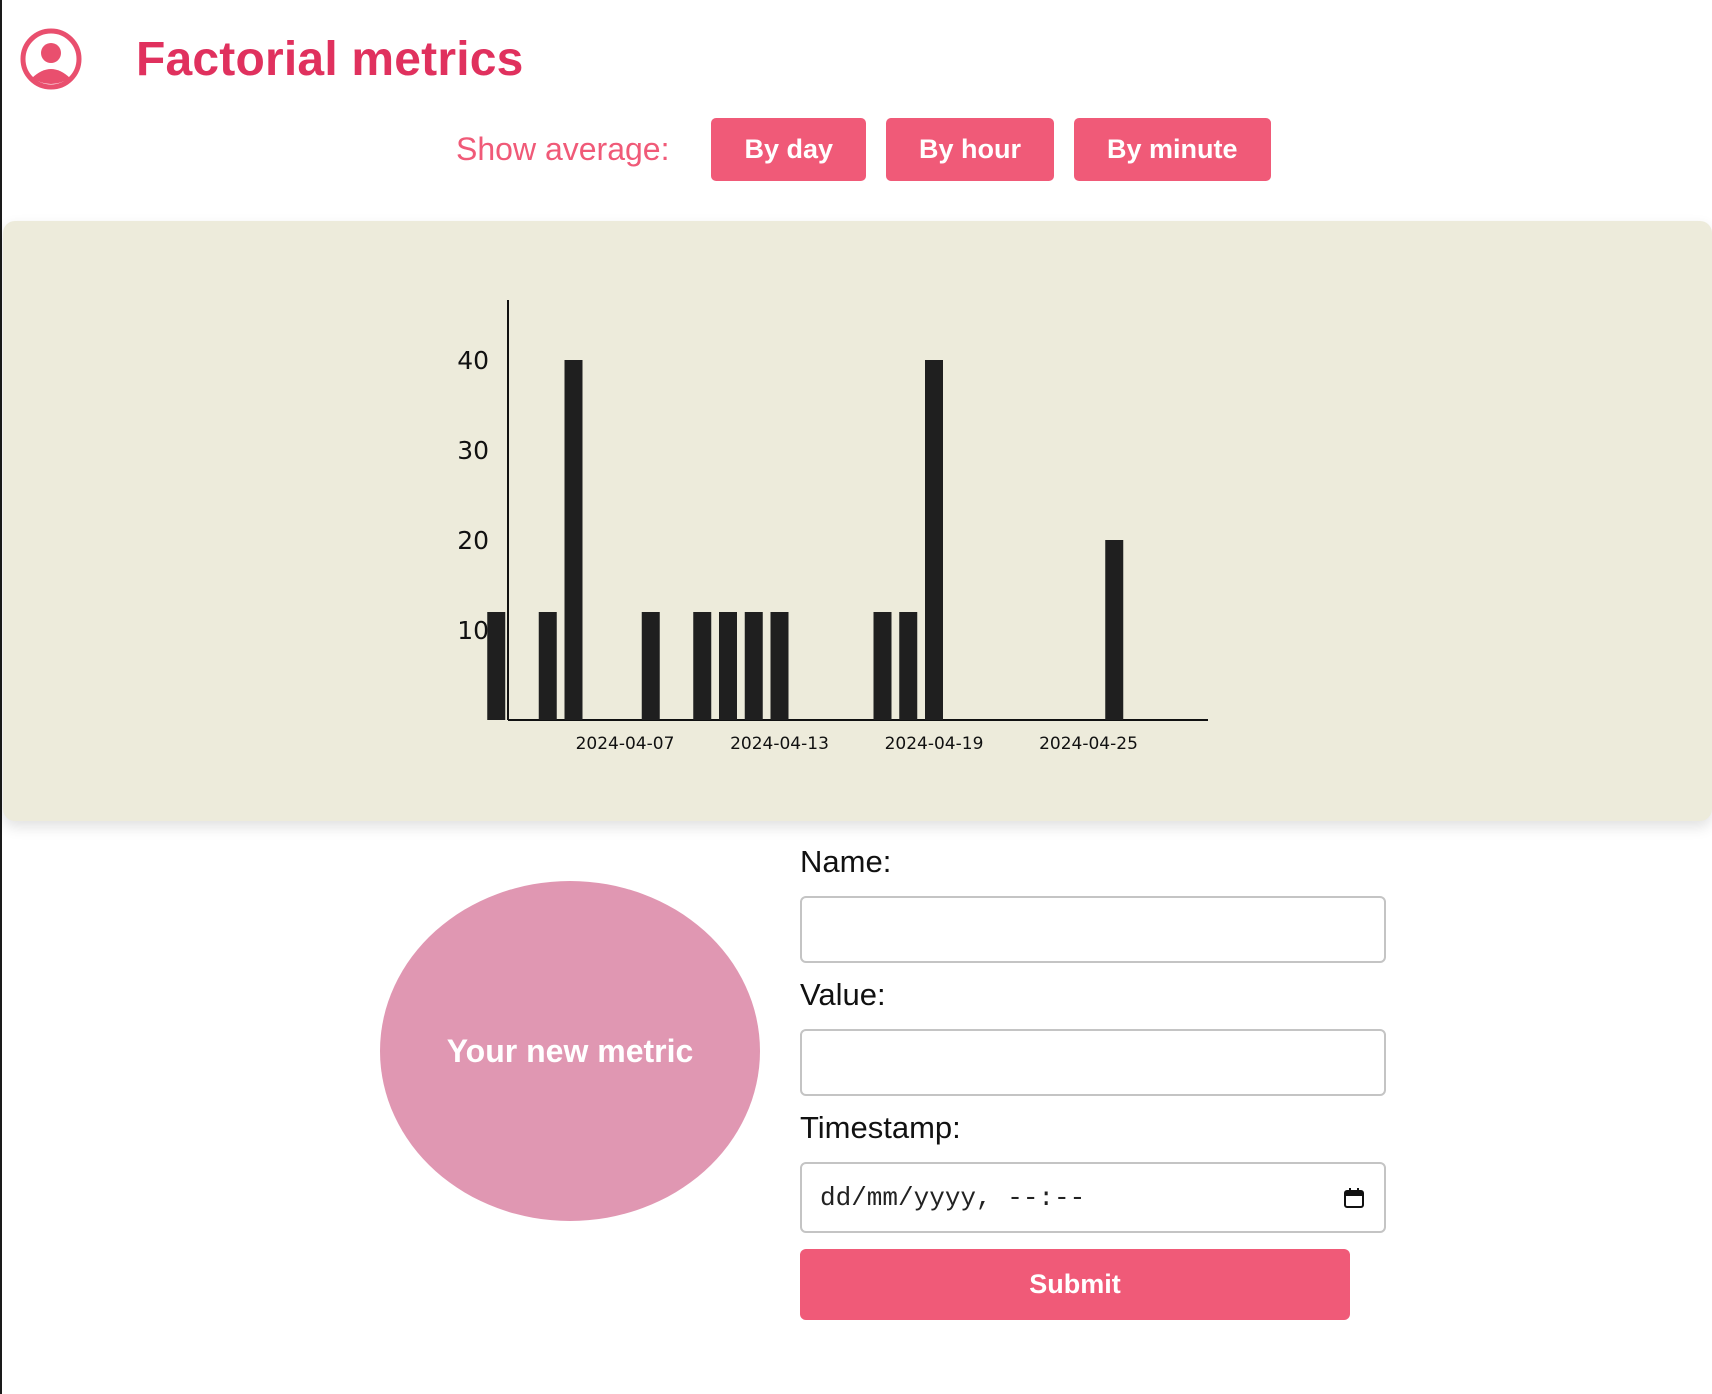 The height and width of the screenshot is (1394, 1712). I want to click on timestamp-input: dd/mm/yyyy, --:--, so click(1093, 1197).